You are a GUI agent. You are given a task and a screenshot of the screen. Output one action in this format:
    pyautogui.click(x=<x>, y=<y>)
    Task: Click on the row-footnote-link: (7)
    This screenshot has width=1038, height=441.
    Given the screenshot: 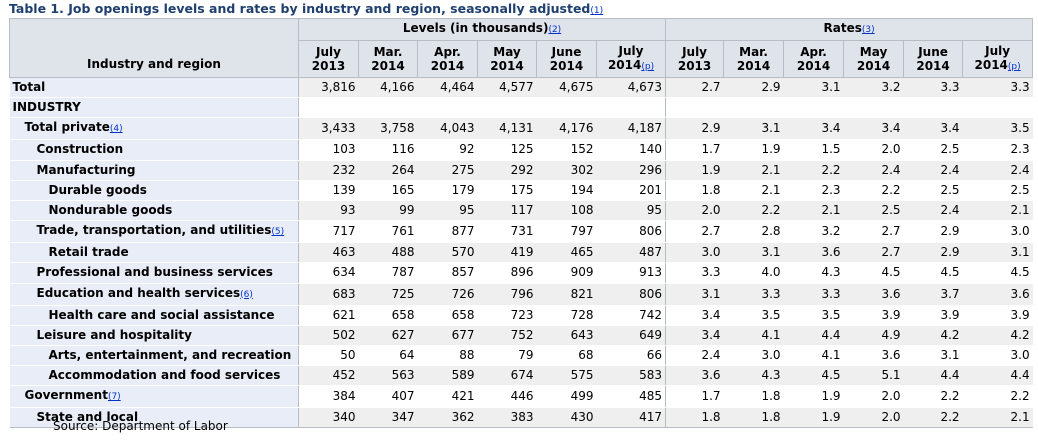 What is the action you would take?
    pyautogui.click(x=114, y=397)
    